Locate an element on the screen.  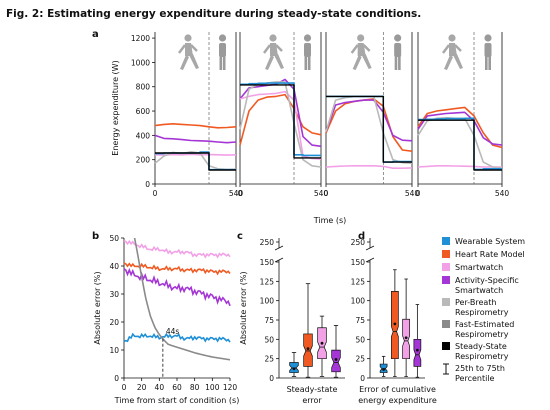
box-heart-rate-model is located at coordinates (395, 323).